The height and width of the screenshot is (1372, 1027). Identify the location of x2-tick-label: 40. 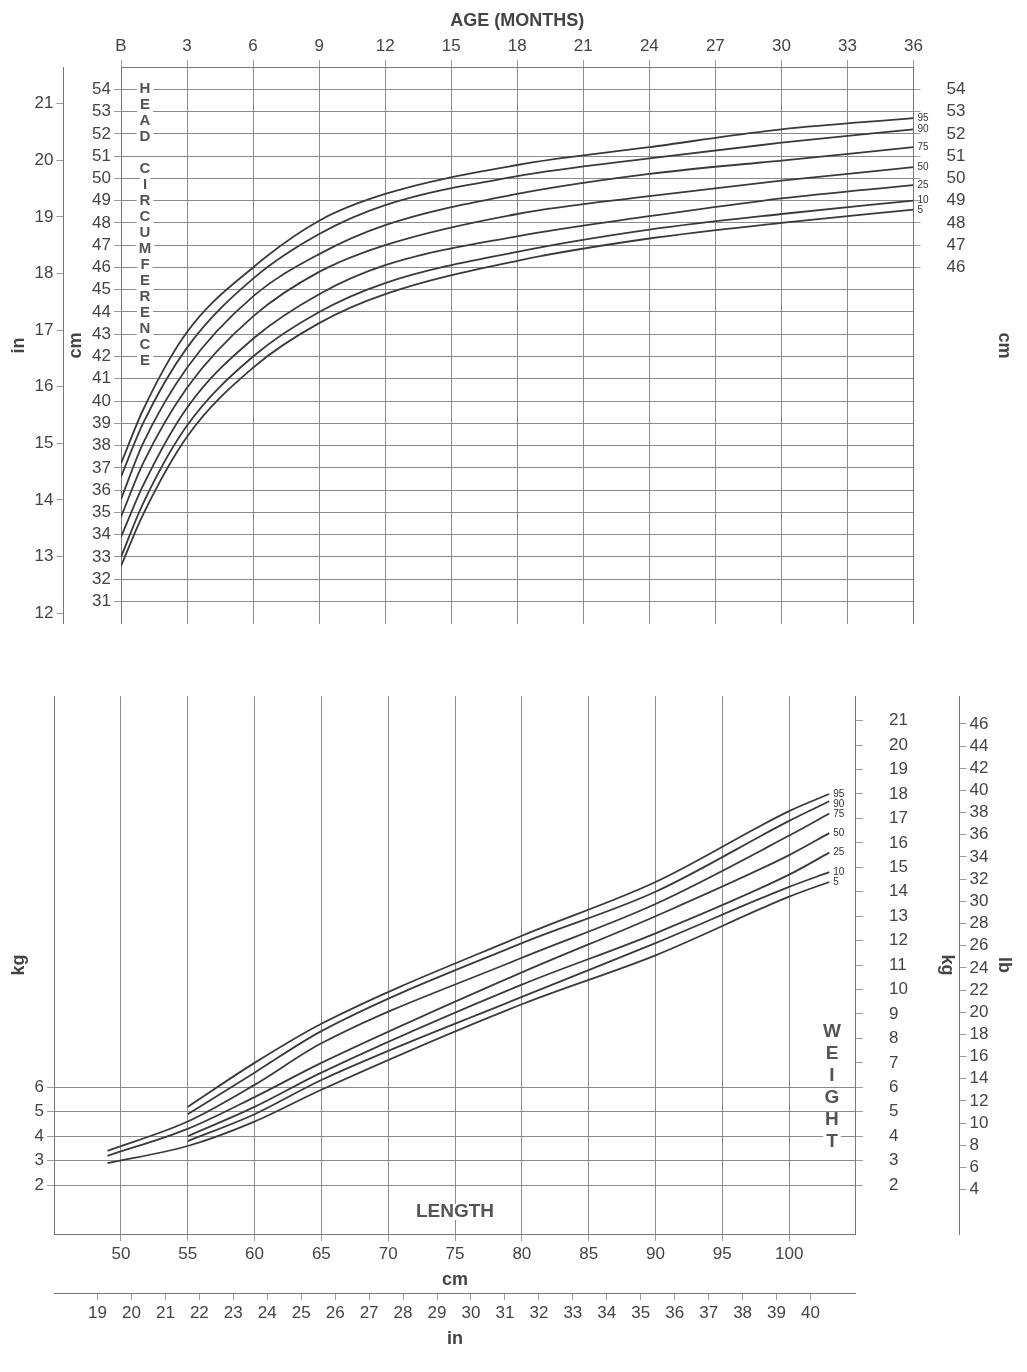
(810, 1312).